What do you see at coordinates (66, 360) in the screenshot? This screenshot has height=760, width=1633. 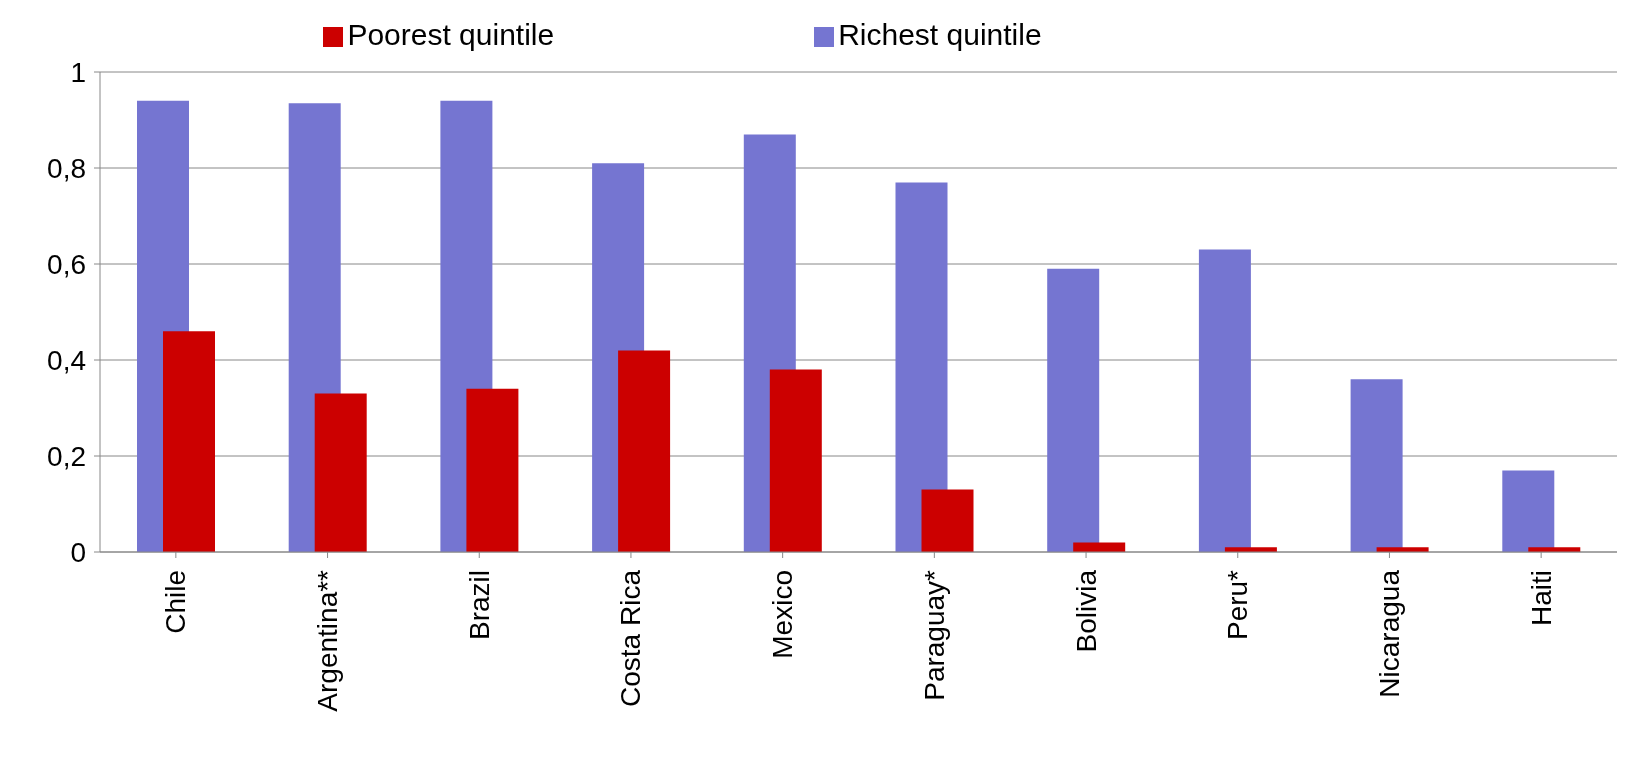 I see `y-tick-label: 0,4` at bounding box center [66, 360].